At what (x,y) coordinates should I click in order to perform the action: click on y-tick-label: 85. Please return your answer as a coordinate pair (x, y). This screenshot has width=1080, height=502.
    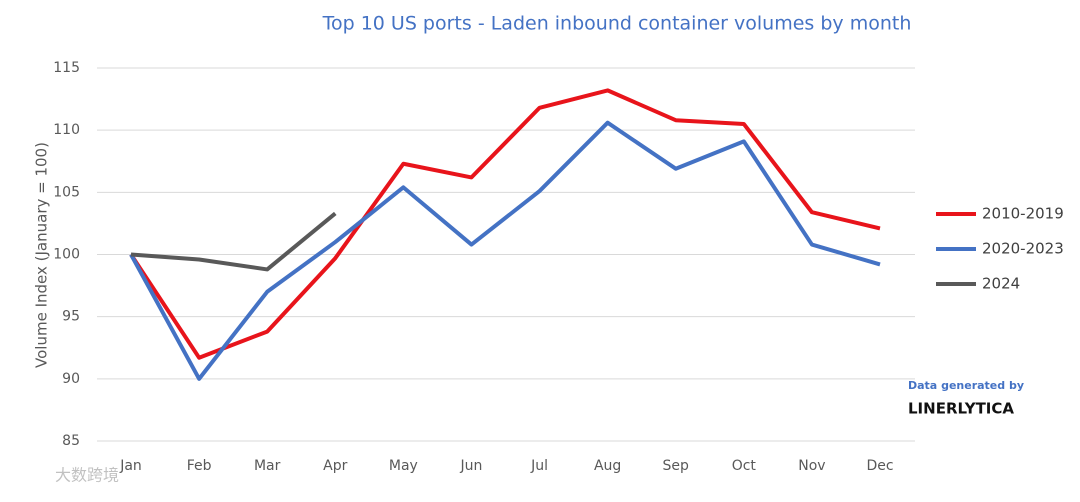
    Looking at the image, I should click on (71, 441).